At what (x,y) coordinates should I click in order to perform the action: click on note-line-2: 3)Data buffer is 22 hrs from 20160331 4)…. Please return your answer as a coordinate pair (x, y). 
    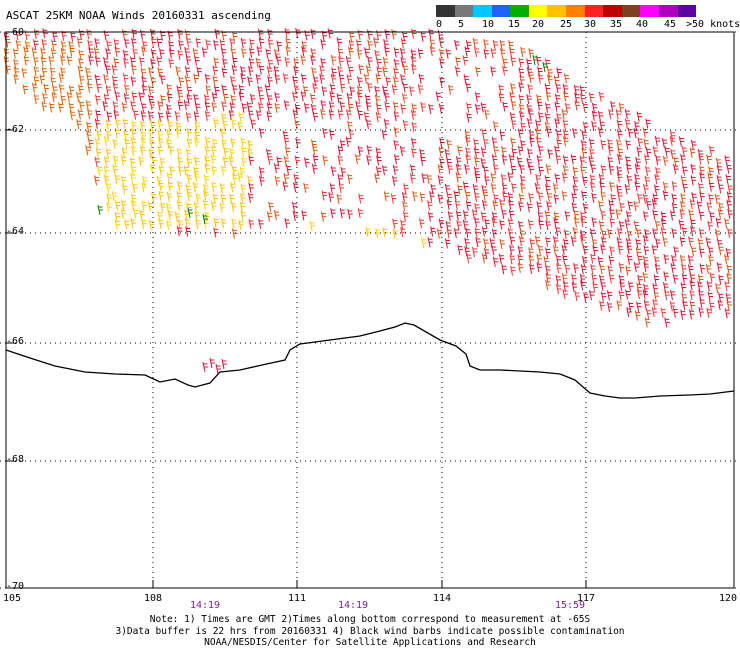
    Looking at the image, I should click on (370, 631).